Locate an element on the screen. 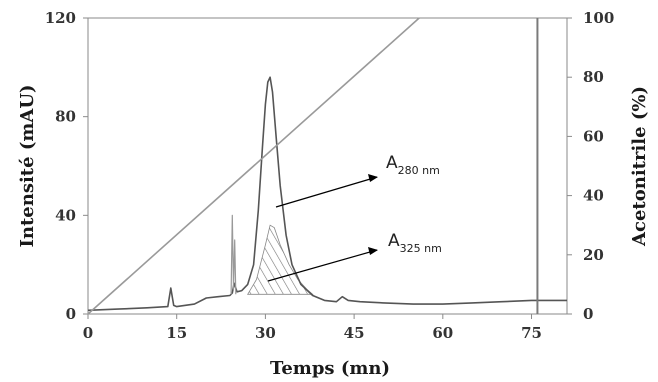 This screenshot has height=382, width=658. x-axis-title: Temps (mn) is located at coordinates (330, 368).